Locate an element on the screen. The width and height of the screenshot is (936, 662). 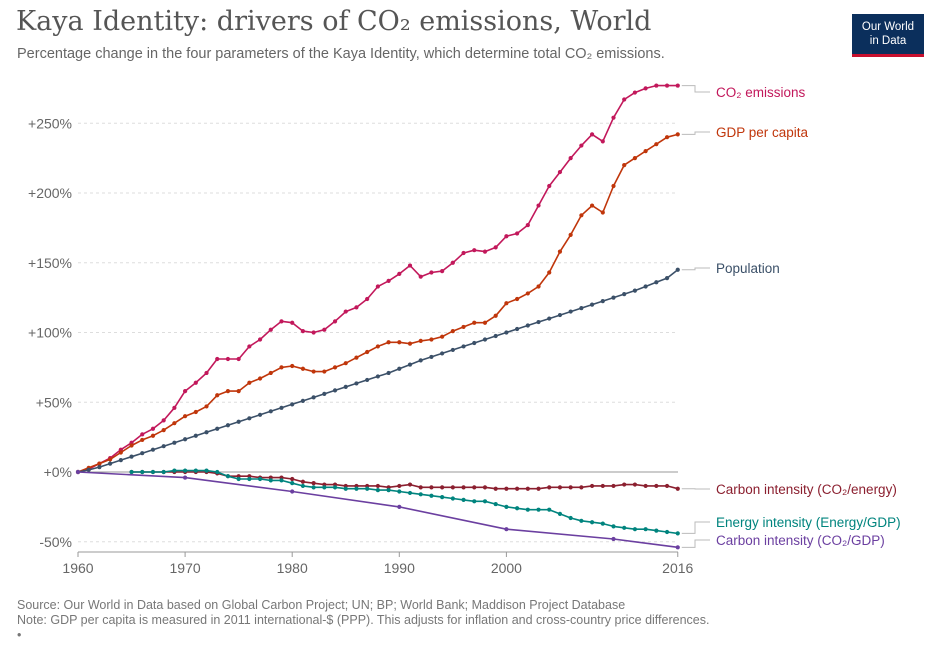
logo-line-1: Our World is located at coordinates (888, 27).